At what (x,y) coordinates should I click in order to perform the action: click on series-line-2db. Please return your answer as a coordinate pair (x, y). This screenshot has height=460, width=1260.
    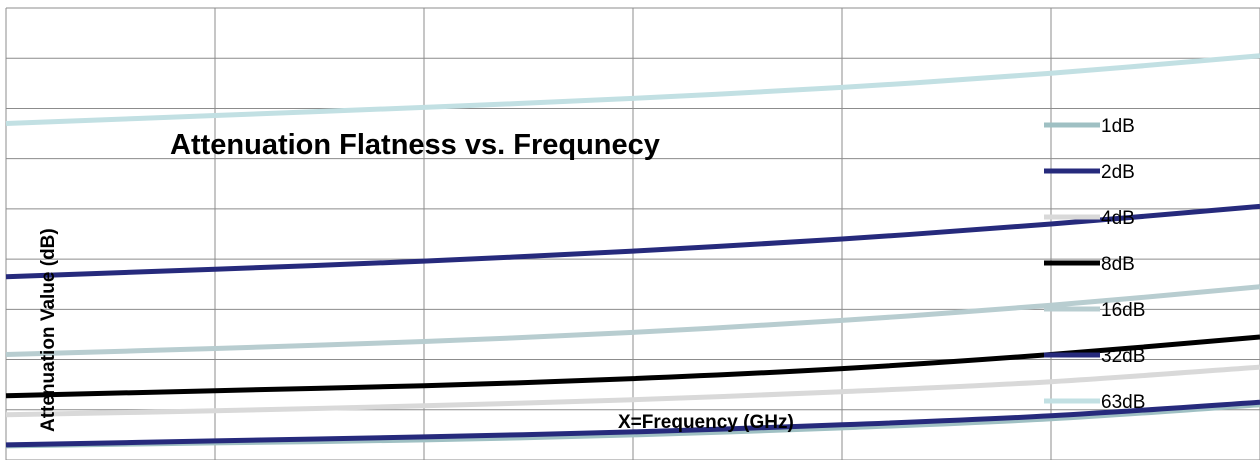
    Looking at the image, I should click on (632, 423).